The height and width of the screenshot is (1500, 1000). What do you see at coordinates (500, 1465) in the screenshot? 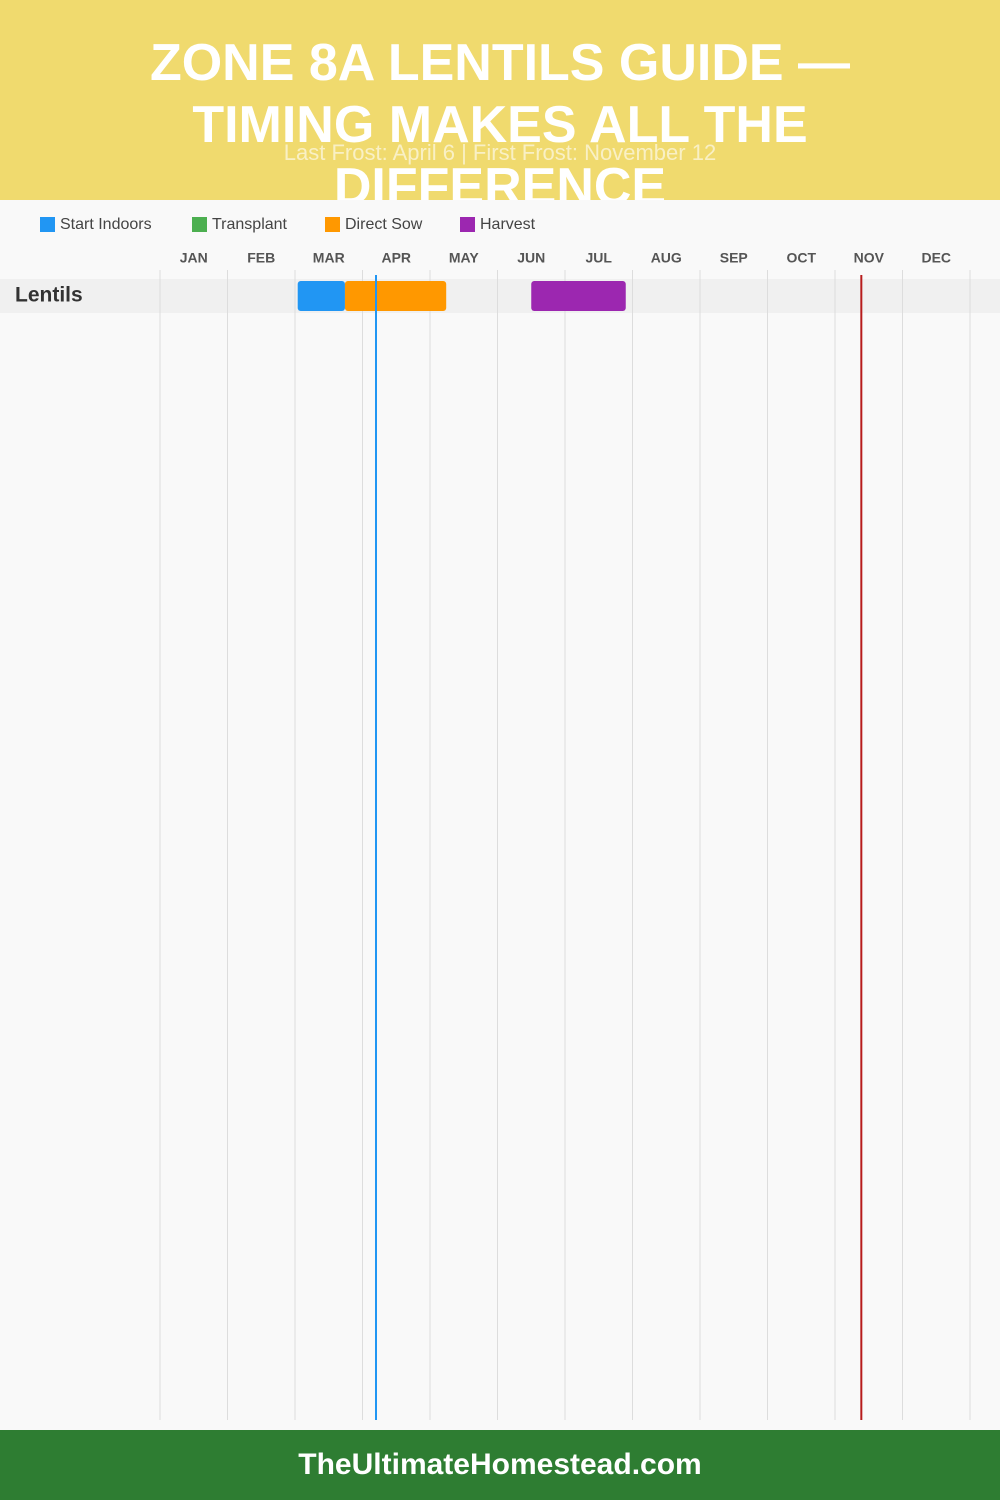
I see `footer: TheUltimateHomestead.com` at bounding box center [500, 1465].